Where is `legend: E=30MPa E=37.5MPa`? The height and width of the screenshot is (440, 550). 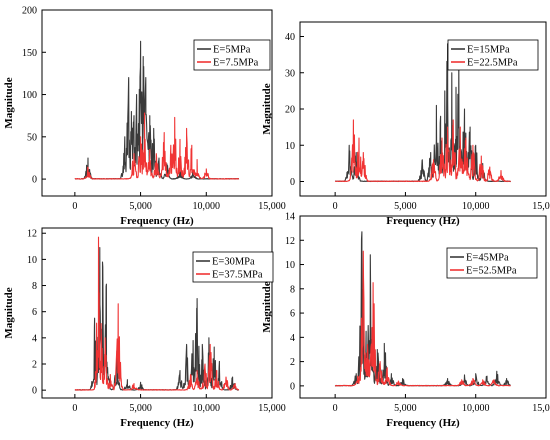 legend: E=30MPa E=37.5MPa is located at coordinates (233, 267).